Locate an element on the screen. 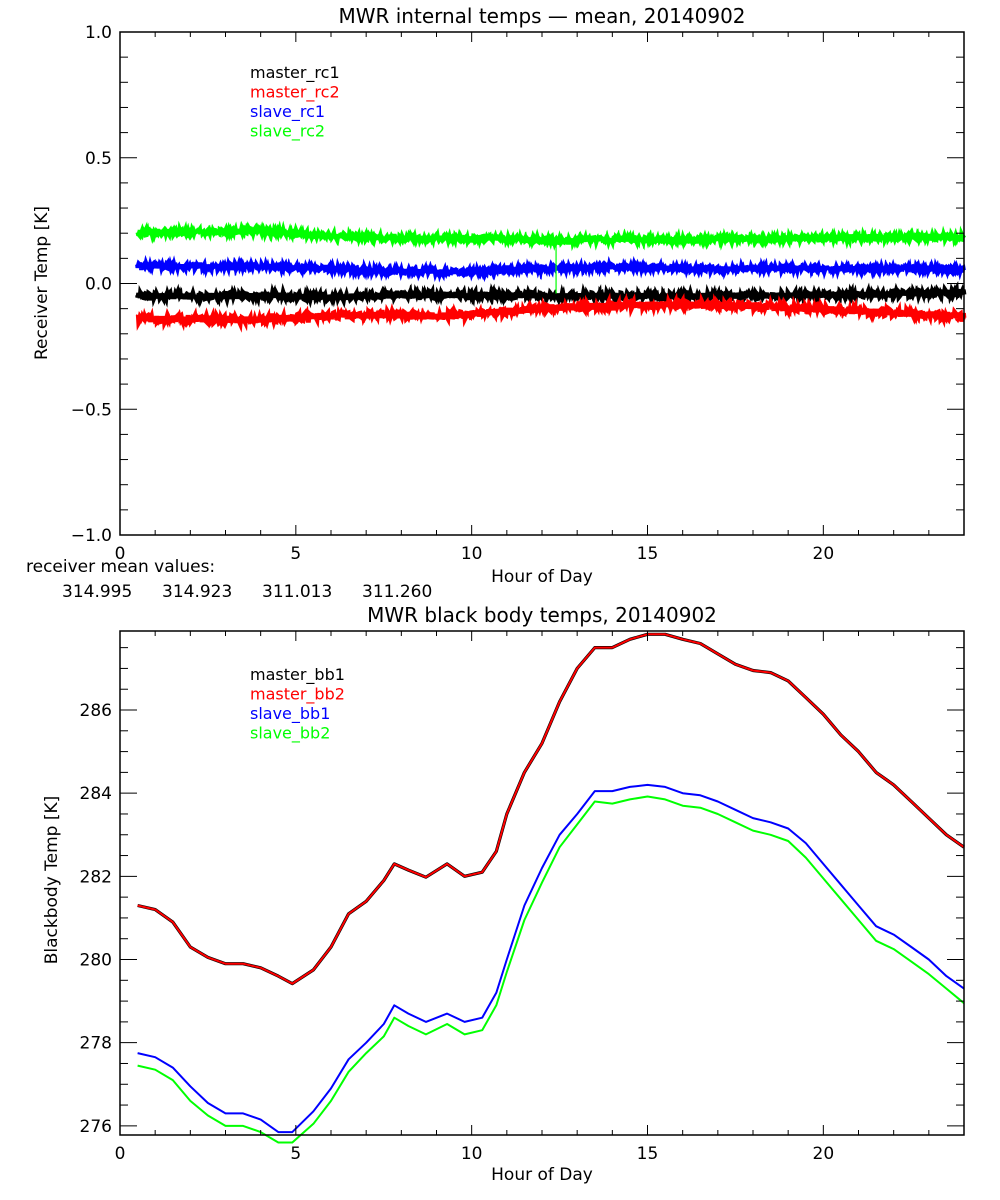  chart-title: MWR internal temps — mean, 20140902 is located at coordinates (541, 16).